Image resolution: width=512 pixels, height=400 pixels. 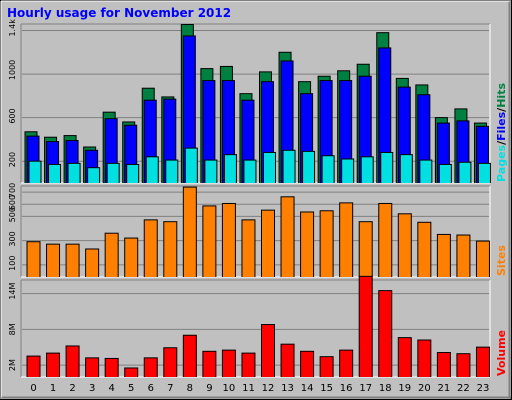 What do you see at coordinates (12, 238) in the screenshot?
I see `y-tick-label-sites: 300` at bounding box center [12, 238].